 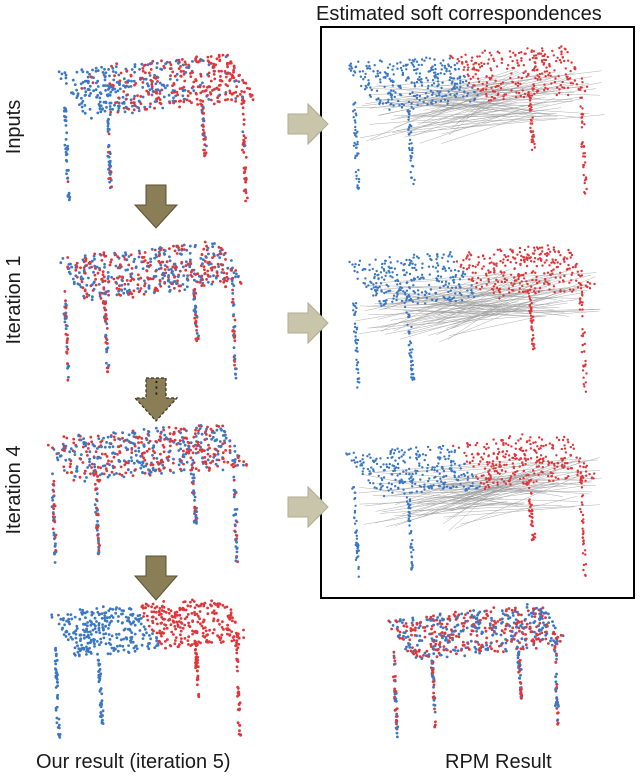 What do you see at coordinates (498, 762) in the screenshot?
I see `rpm-result-label: RPM Result` at bounding box center [498, 762].